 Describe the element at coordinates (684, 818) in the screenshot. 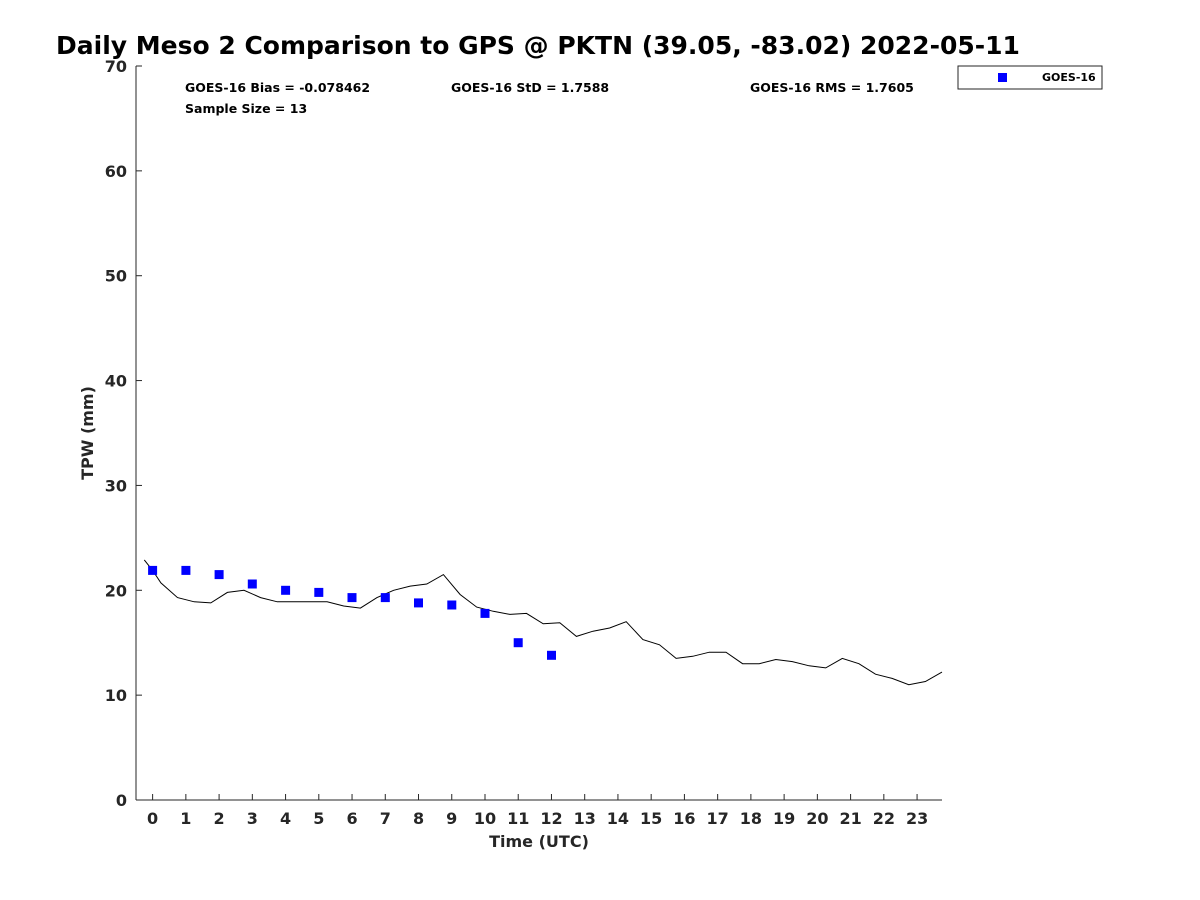

I see `x-tick-label: 16` at that location.